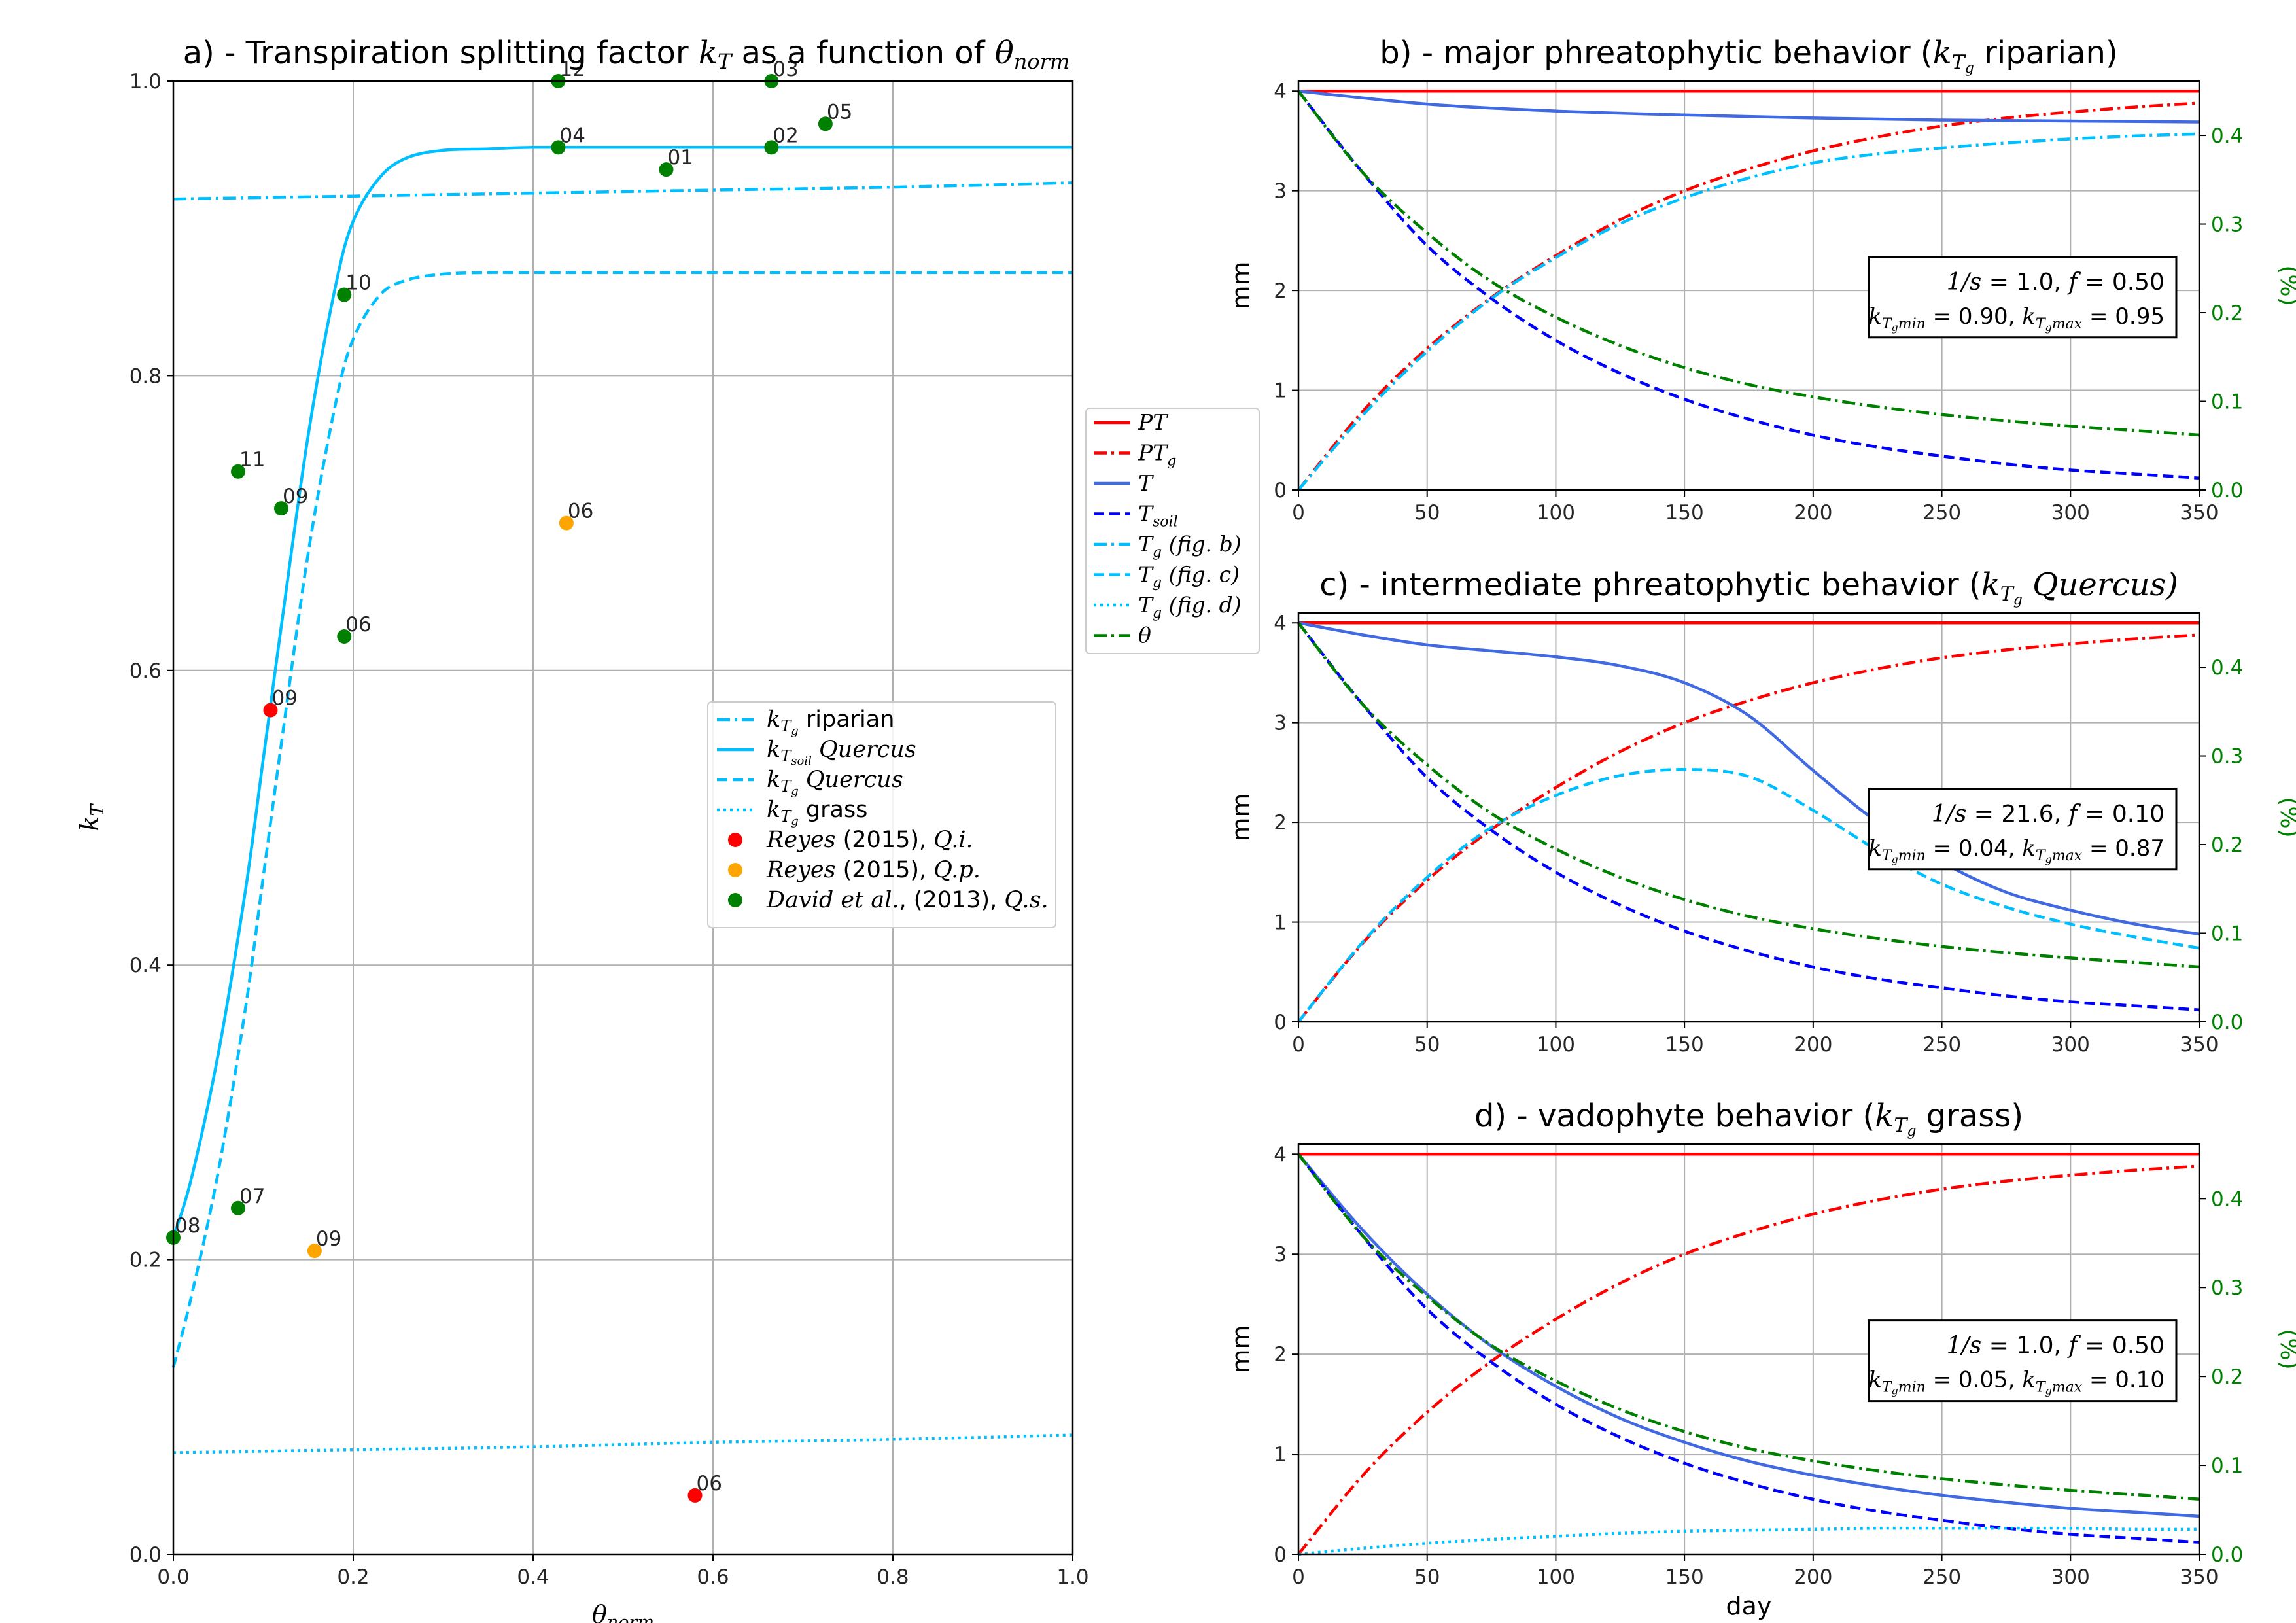 The image size is (2296, 1623). What do you see at coordinates (623, 1444) in the screenshot?
I see `series-line-grass` at bounding box center [623, 1444].